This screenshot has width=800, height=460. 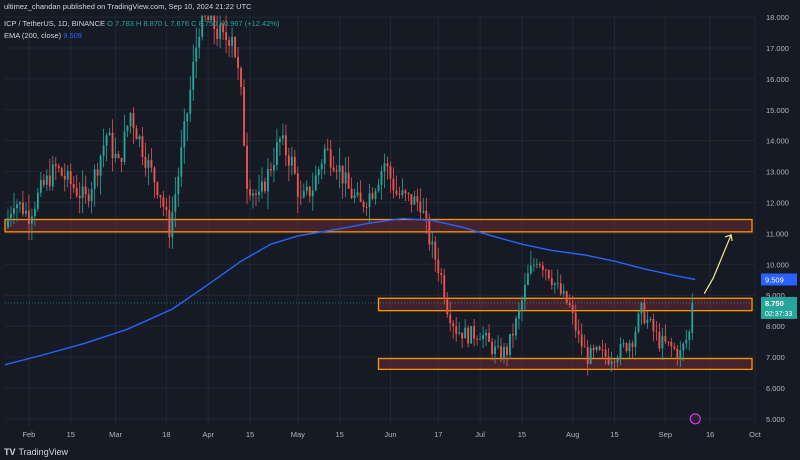 What do you see at coordinates (55, 23) in the screenshot?
I see `symbol-title: ICP / TetherUS, 1D, BINANCE` at bounding box center [55, 23].